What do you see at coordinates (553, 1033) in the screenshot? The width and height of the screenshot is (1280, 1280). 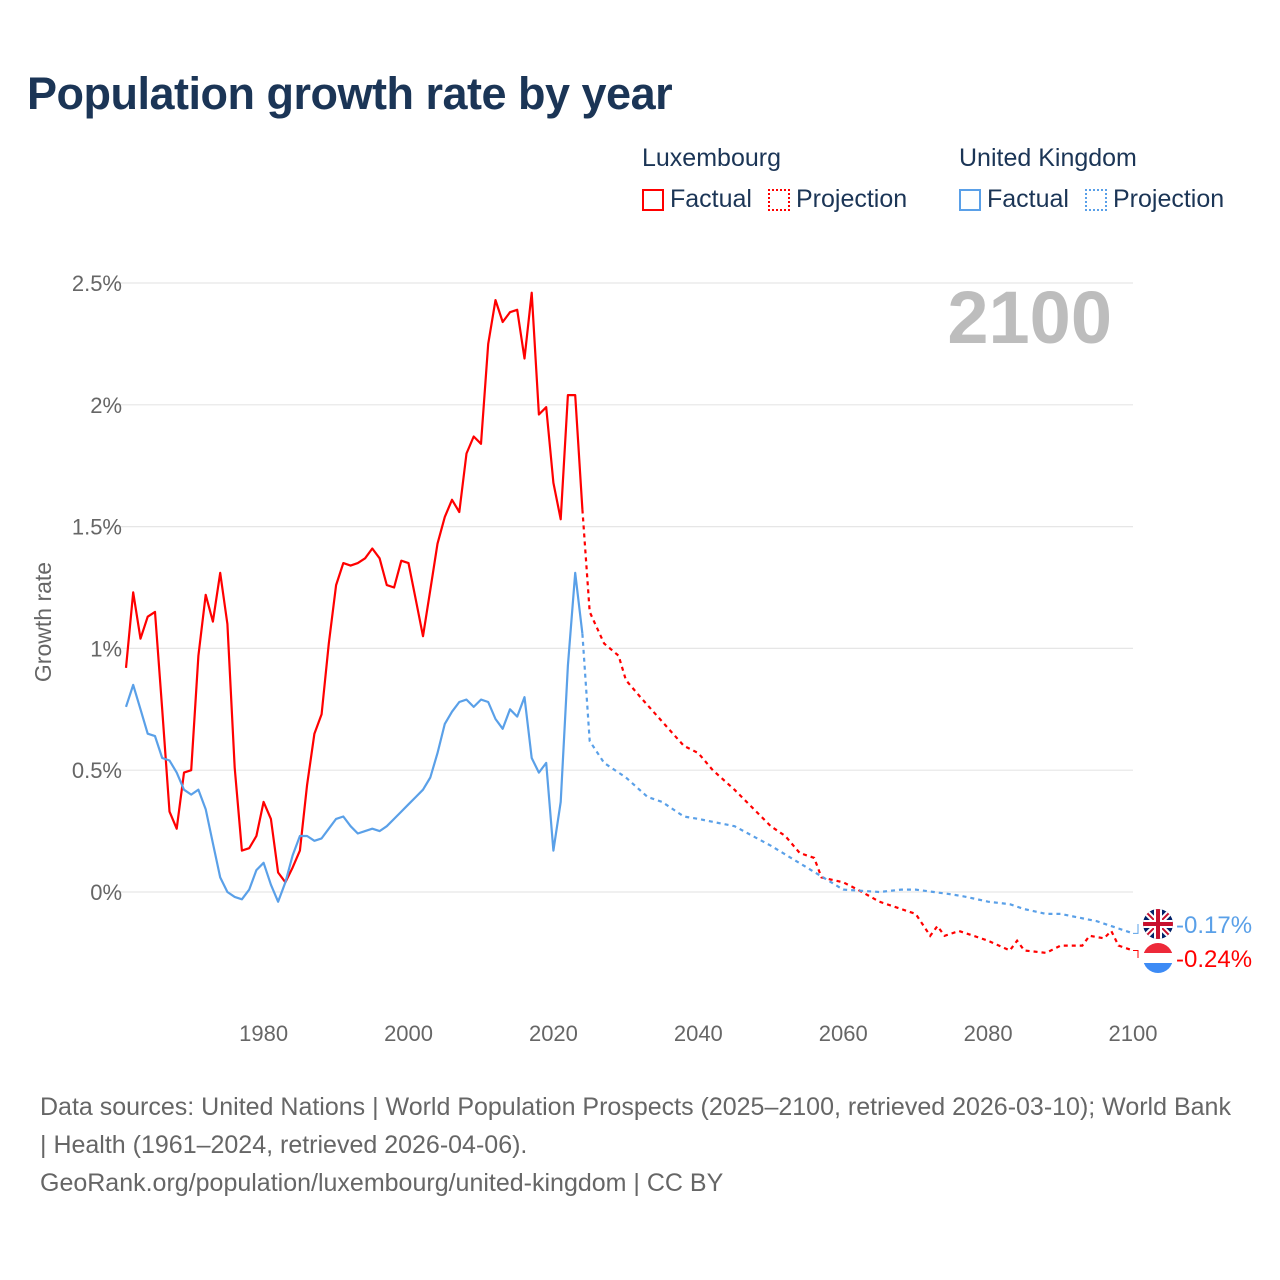 I see `x-tick-label: 2020` at bounding box center [553, 1033].